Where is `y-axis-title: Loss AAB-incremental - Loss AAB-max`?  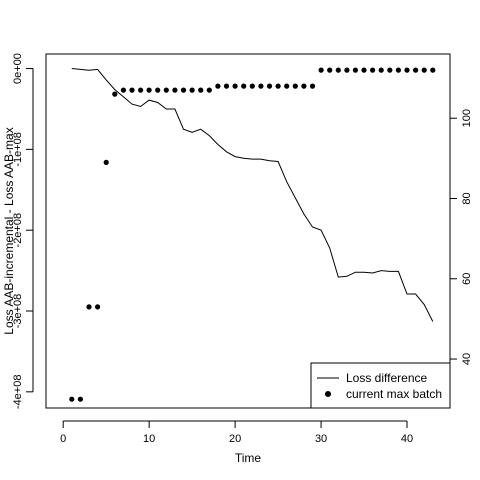 y-axis-title: Loss AAB-incremental - Loss AAB-max is located at coordinates (9, 230).